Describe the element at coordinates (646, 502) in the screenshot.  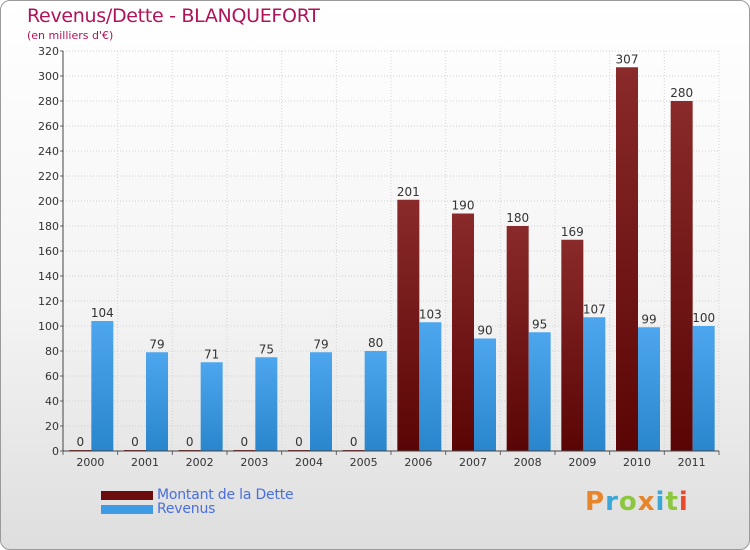
I see `logo-letter: x` at that location.